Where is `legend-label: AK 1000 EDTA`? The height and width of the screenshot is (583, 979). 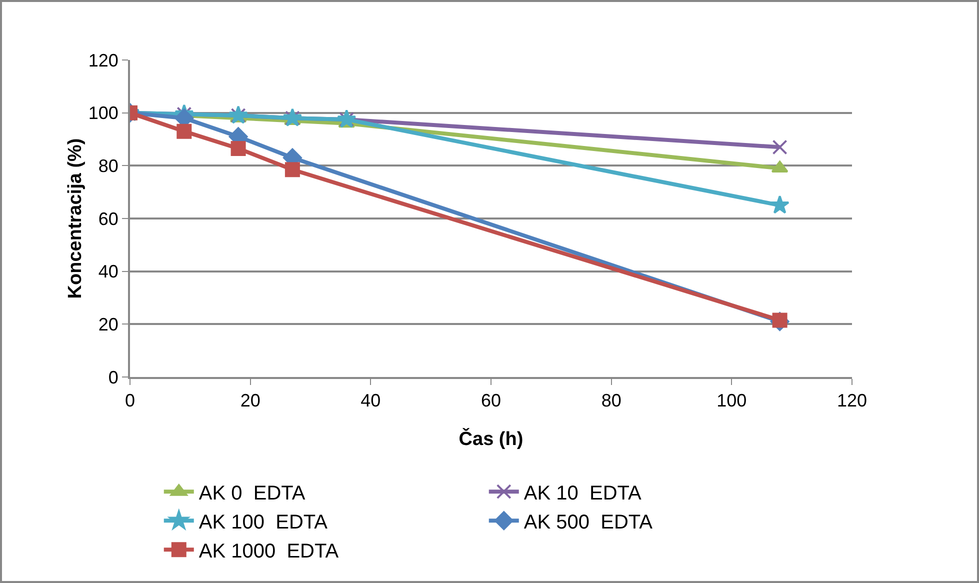 legend-label: AK 1000 EDTA is located at coordinates (269, 551).